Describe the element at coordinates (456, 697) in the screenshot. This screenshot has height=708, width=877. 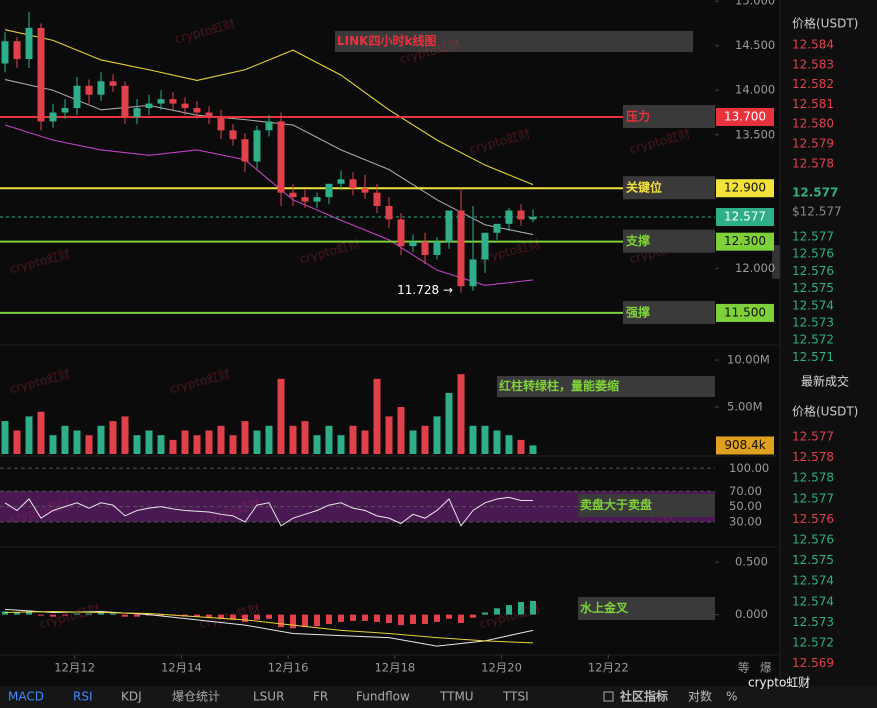
I see `indicator-tab: TTMU` at that location.